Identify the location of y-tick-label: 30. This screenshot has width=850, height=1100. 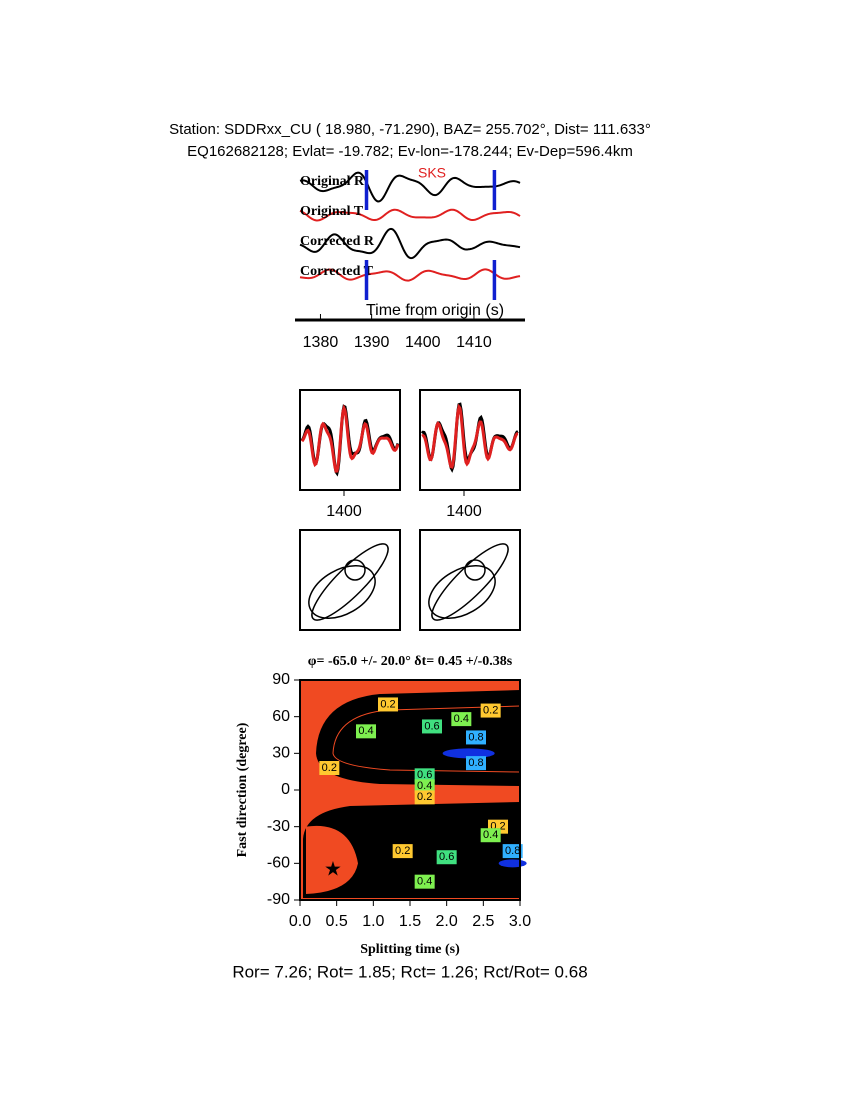
(281, 753).